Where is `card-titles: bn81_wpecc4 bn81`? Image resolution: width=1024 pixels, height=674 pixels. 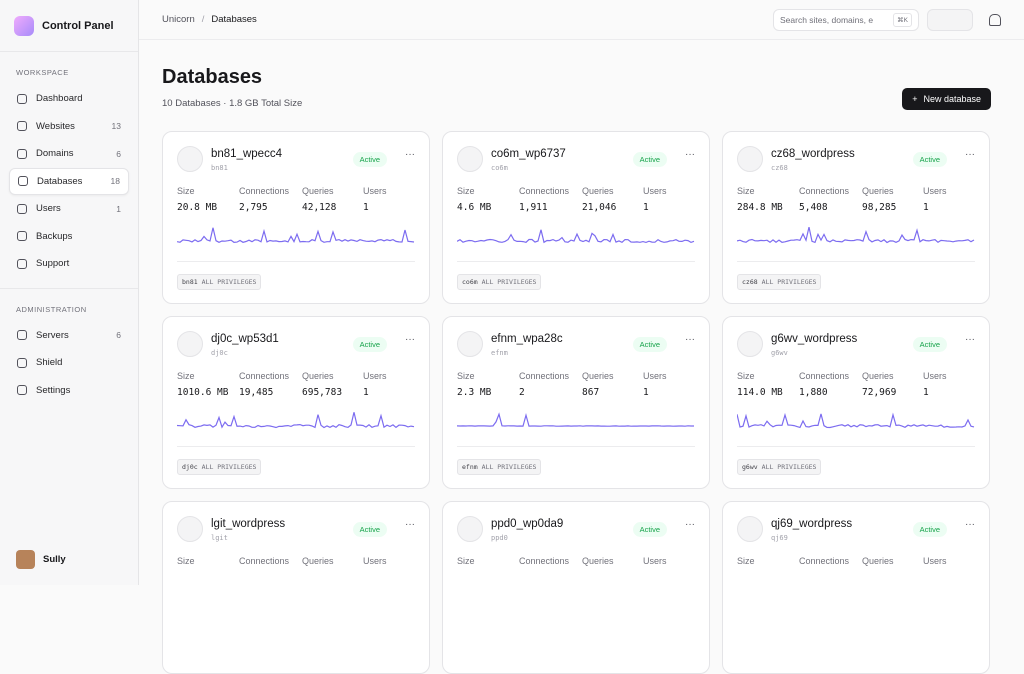
card-titles: bn81_wpecc4 bn81 is located at coordinates (246, 159).